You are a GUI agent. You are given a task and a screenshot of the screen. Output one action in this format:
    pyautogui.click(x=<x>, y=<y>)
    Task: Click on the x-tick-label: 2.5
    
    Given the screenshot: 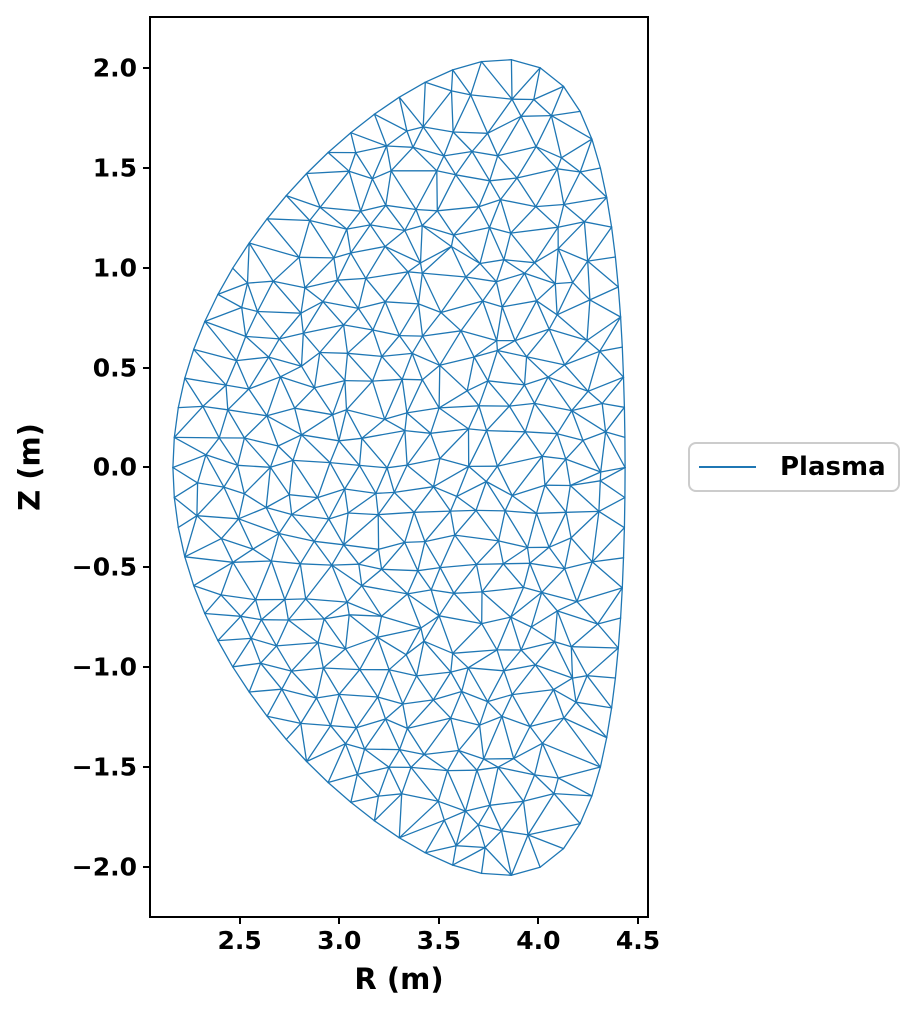 What is the action you would take?
    pyautogui.click(x=239, y=940)
    